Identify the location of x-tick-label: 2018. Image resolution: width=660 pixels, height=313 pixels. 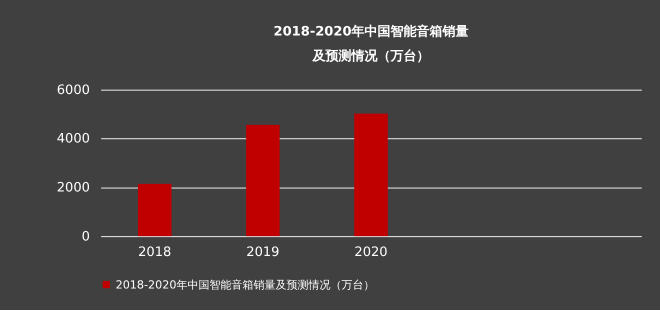
(155, 252).